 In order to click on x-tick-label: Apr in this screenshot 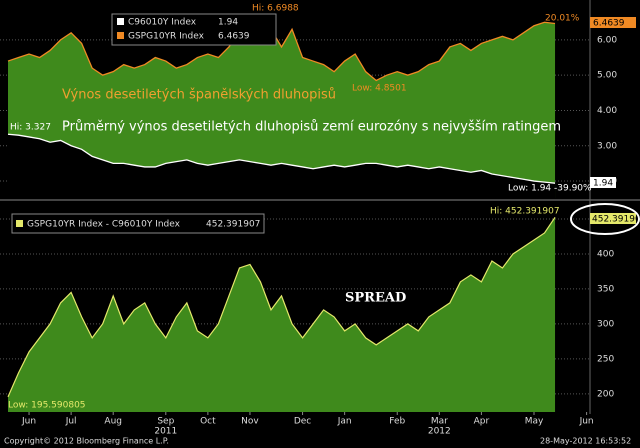, I will do `click(482, 422)`.